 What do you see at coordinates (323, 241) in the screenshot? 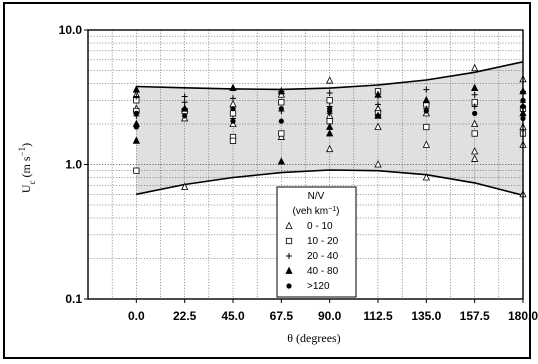
I see `legend-label: 10 - 20` at bounding box center [323, 241].